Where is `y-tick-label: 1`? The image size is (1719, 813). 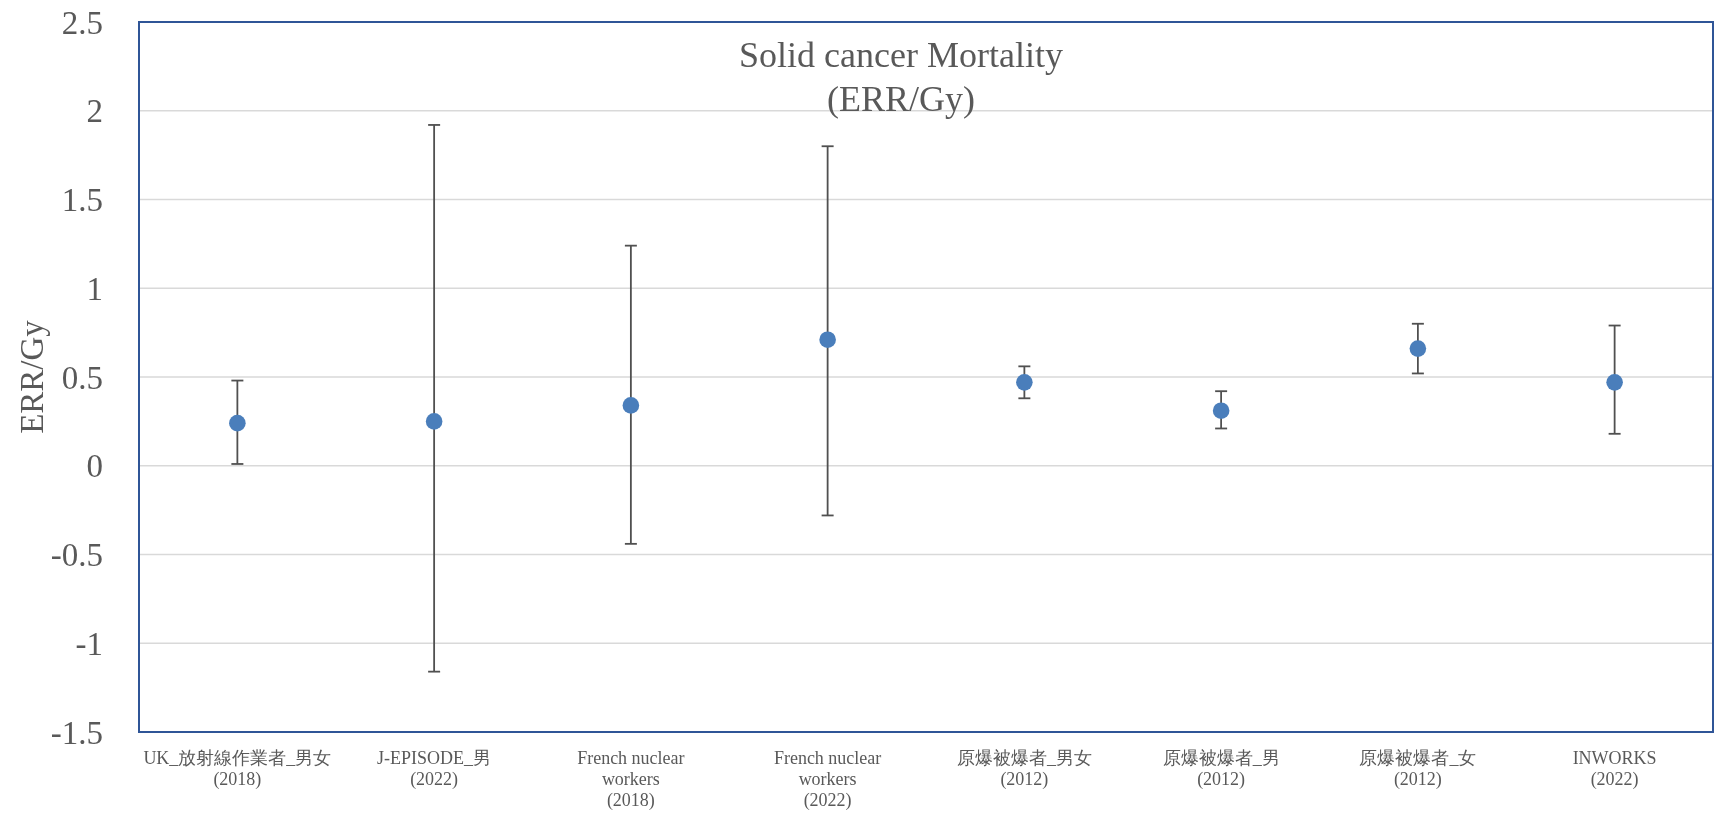 y-tick-label: 1 is located at coordinates (94, 288).